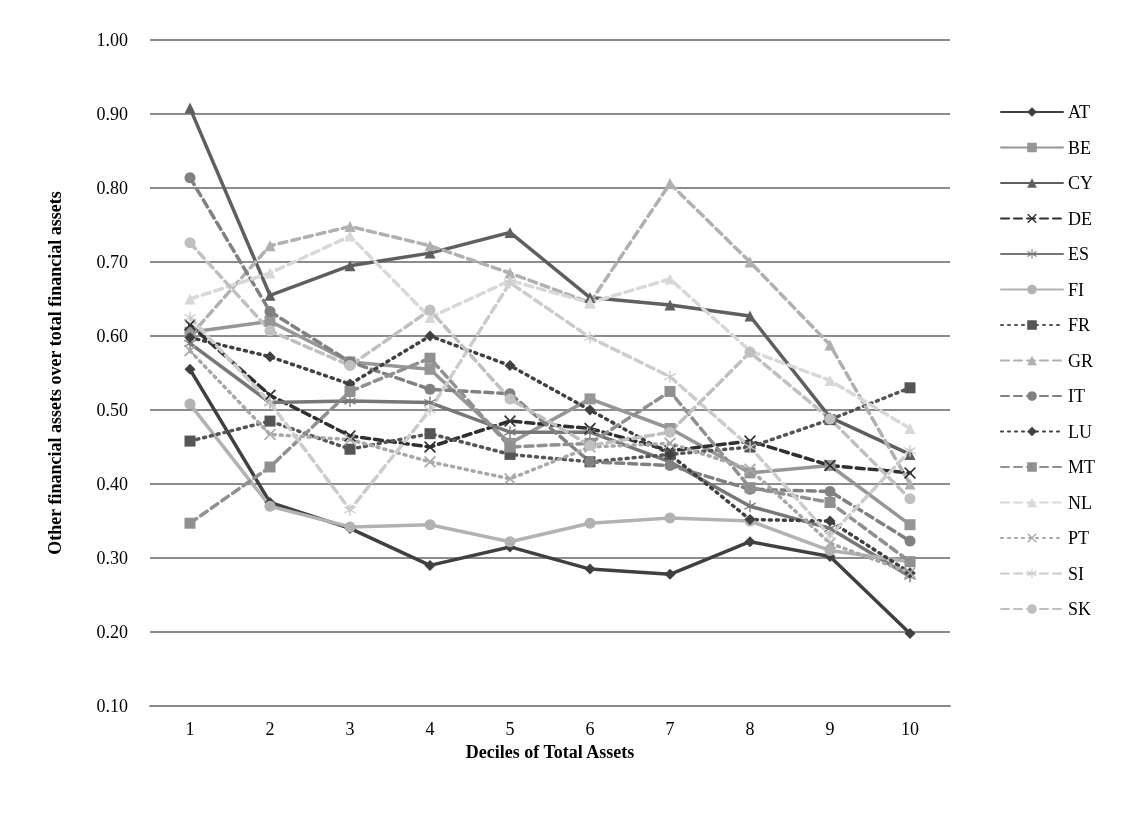 Image resolution: width=1133 pixels, height=814 pixels. What do you see at coordinates (1080, 147) in the screenshot?
I see `legend-label: BE` at bounding box center [1080, 147].